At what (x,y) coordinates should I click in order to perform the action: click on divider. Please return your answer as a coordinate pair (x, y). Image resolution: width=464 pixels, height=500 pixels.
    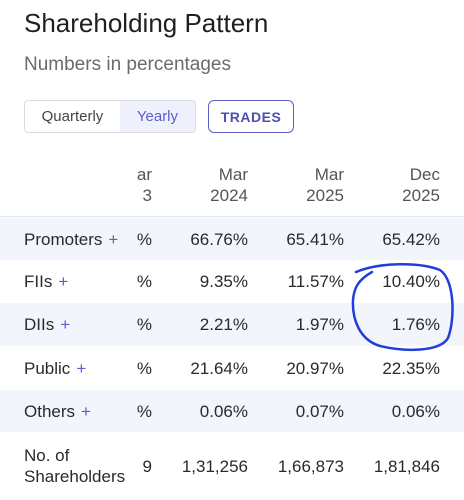
    Looking at the image, I should click on (232, 216).